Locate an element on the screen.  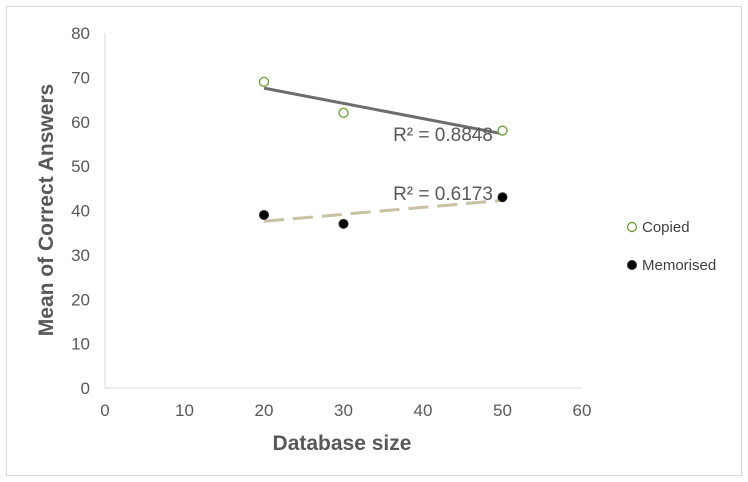
y-tick-label: 0 is located at coordinates (85, 388).